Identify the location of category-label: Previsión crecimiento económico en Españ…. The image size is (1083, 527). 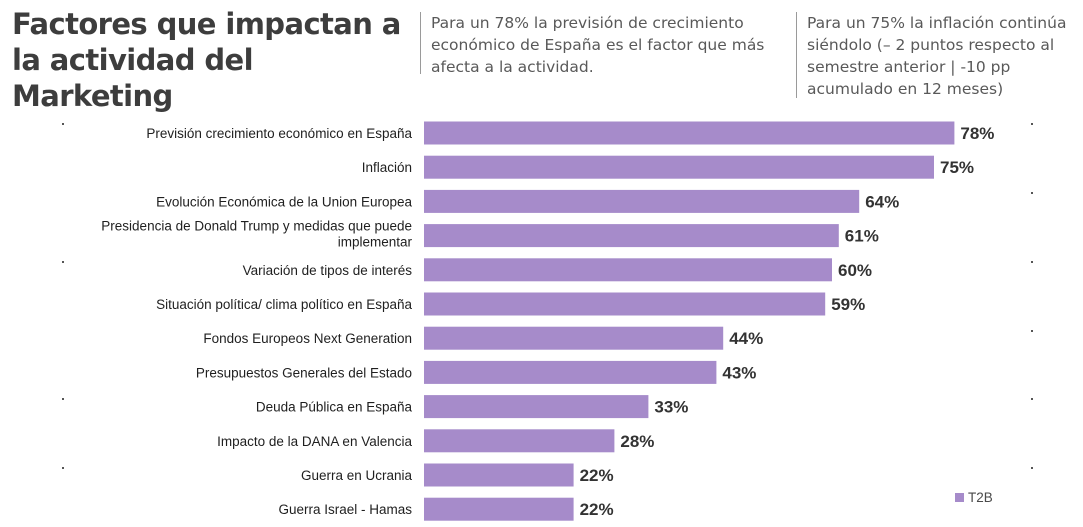
(279, 133).